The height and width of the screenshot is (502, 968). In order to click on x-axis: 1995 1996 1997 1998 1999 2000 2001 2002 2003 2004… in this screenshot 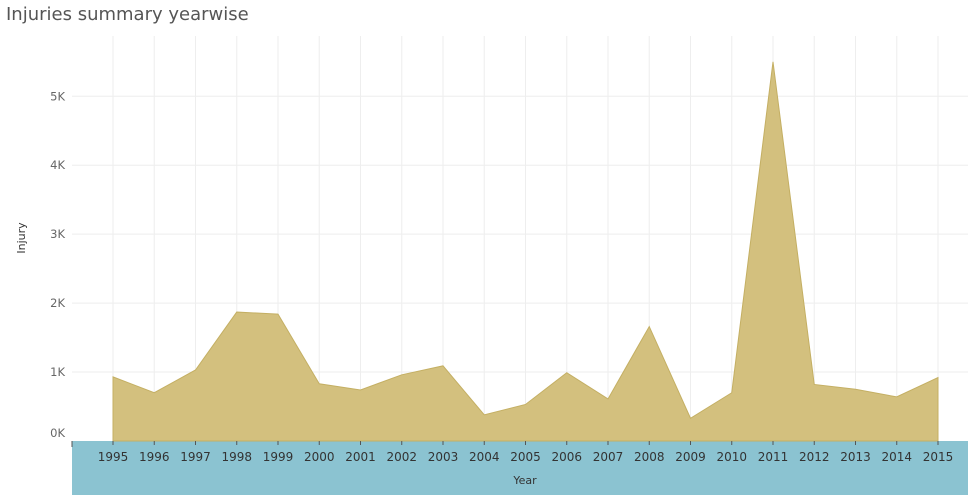, I will do `click(512, 452)`.